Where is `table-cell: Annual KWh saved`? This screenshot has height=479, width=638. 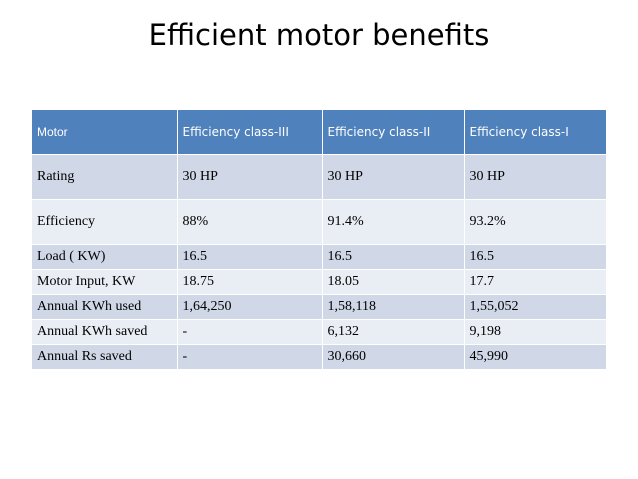 table-cell: Annual KWh saved is located at coordinates (105, 332).